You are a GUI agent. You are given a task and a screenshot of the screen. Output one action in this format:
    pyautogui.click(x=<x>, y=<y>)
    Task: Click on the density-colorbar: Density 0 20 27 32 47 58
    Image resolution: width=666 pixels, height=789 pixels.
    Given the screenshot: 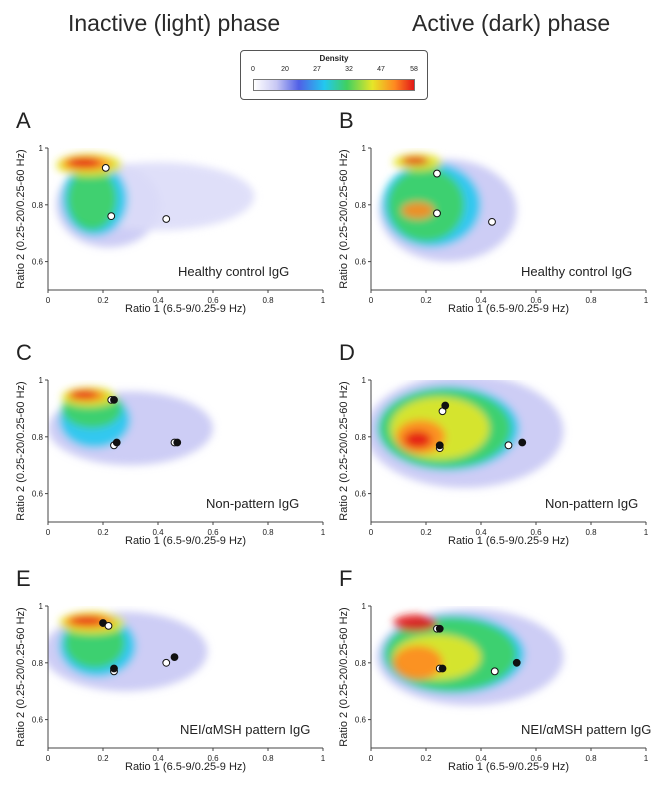 What is the action you would take?
    pyautogui.click(x=334, y=75)
    